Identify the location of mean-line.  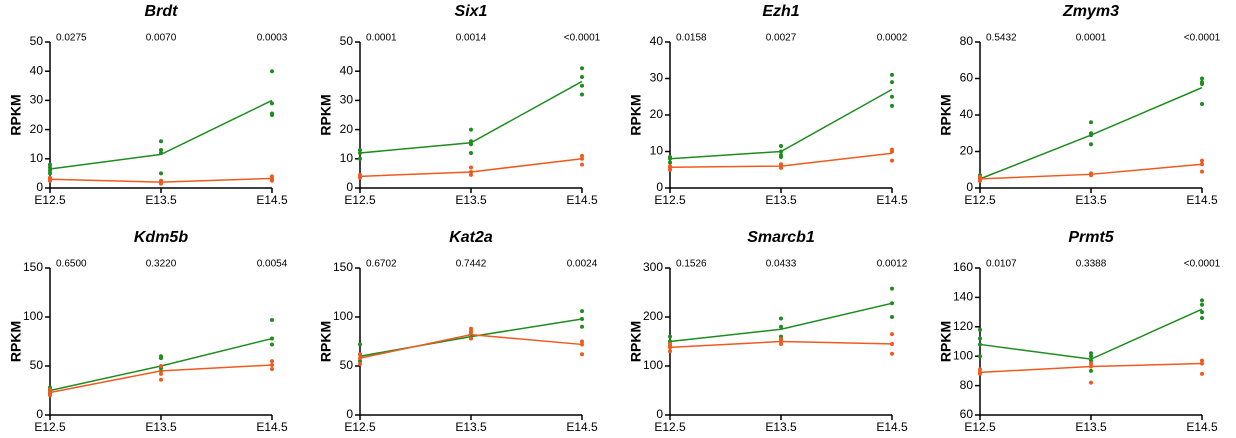
(781, 124).